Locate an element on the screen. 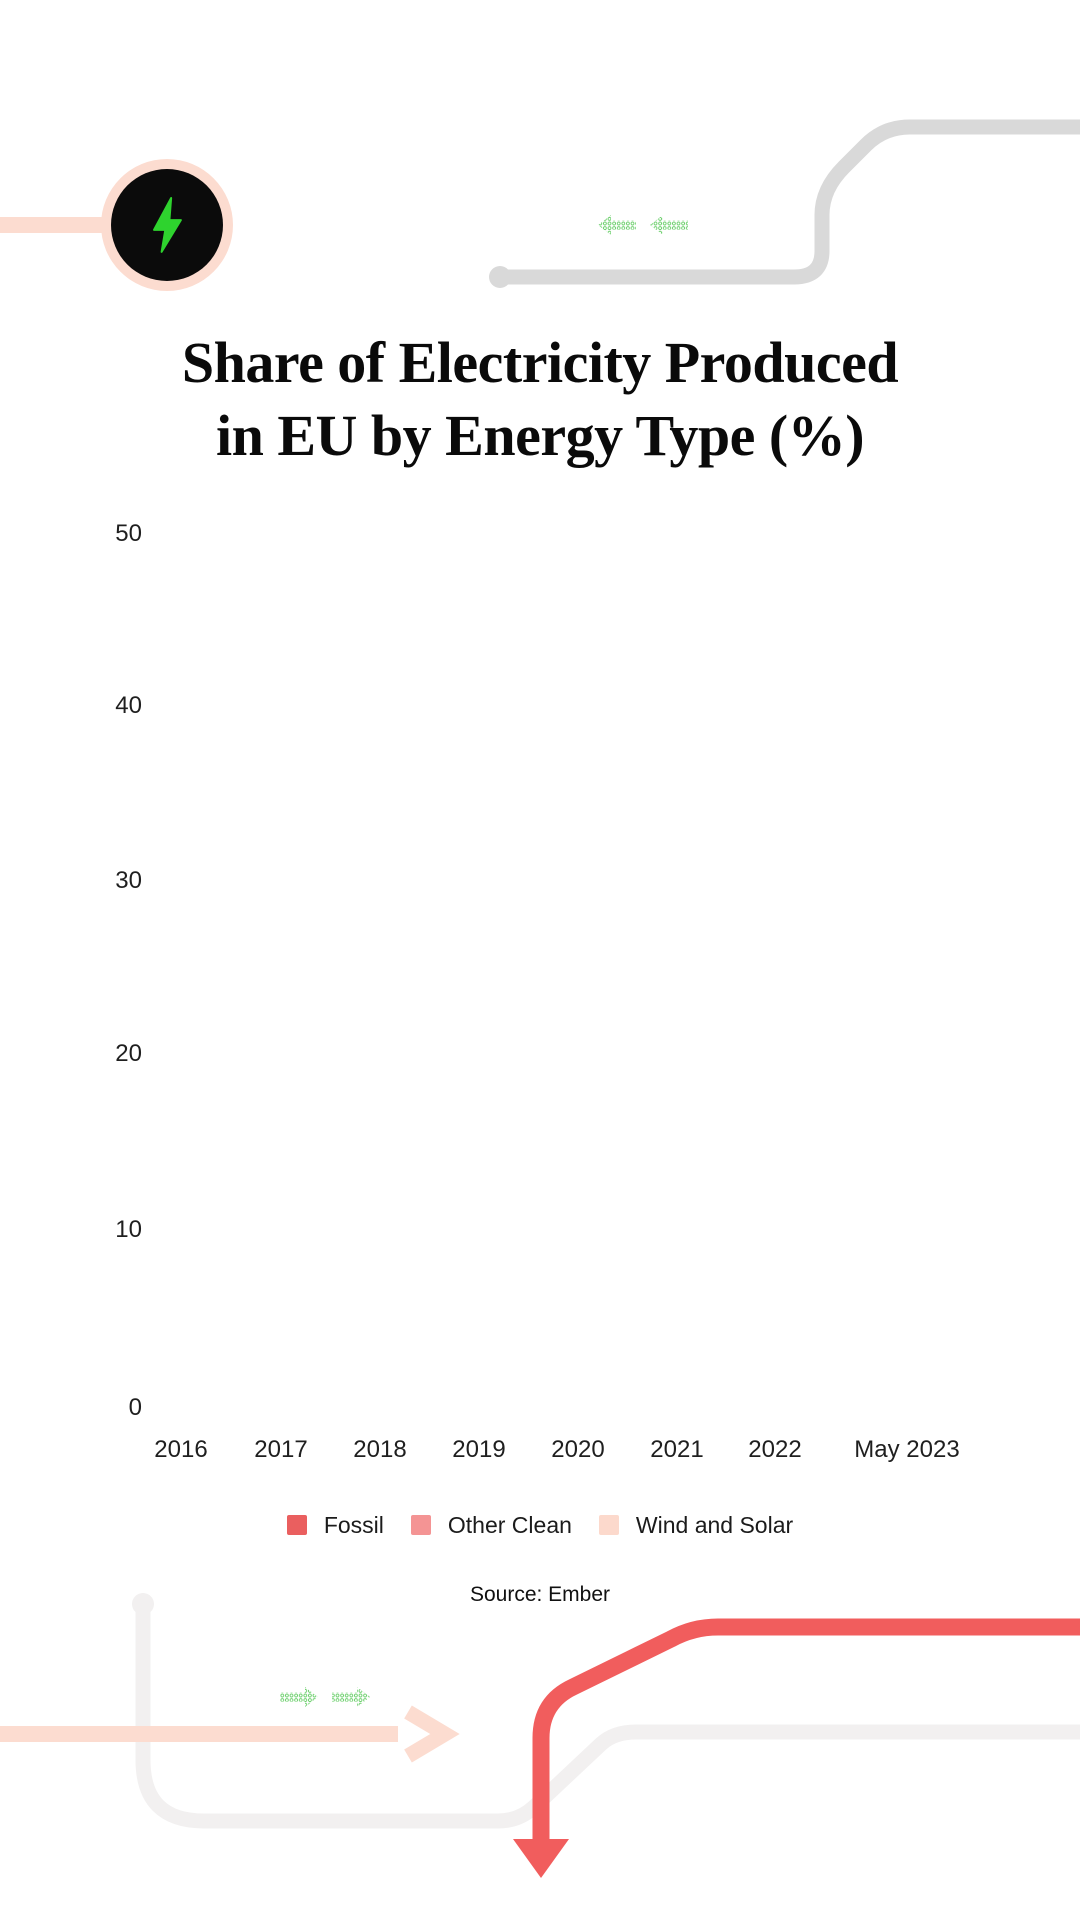 This screenshot has width=1080, height=1920. legend-item-other-clean: Other Clean is located at coordinates (491, 1525).